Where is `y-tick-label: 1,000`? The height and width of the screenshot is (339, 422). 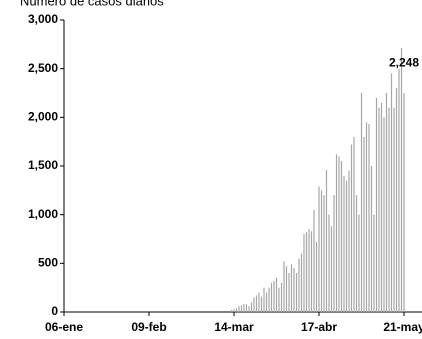 y-tick-label: 1,000 is located at coordinates (43, 214).